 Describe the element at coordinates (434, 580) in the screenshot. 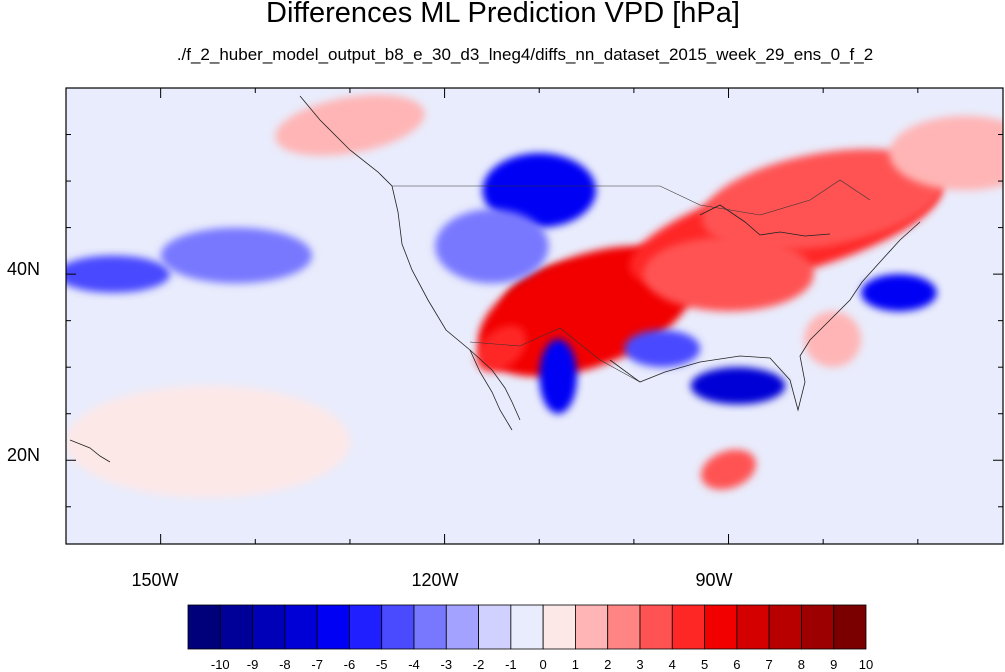

I see `x-tick-label-120w: 120W` at that location.